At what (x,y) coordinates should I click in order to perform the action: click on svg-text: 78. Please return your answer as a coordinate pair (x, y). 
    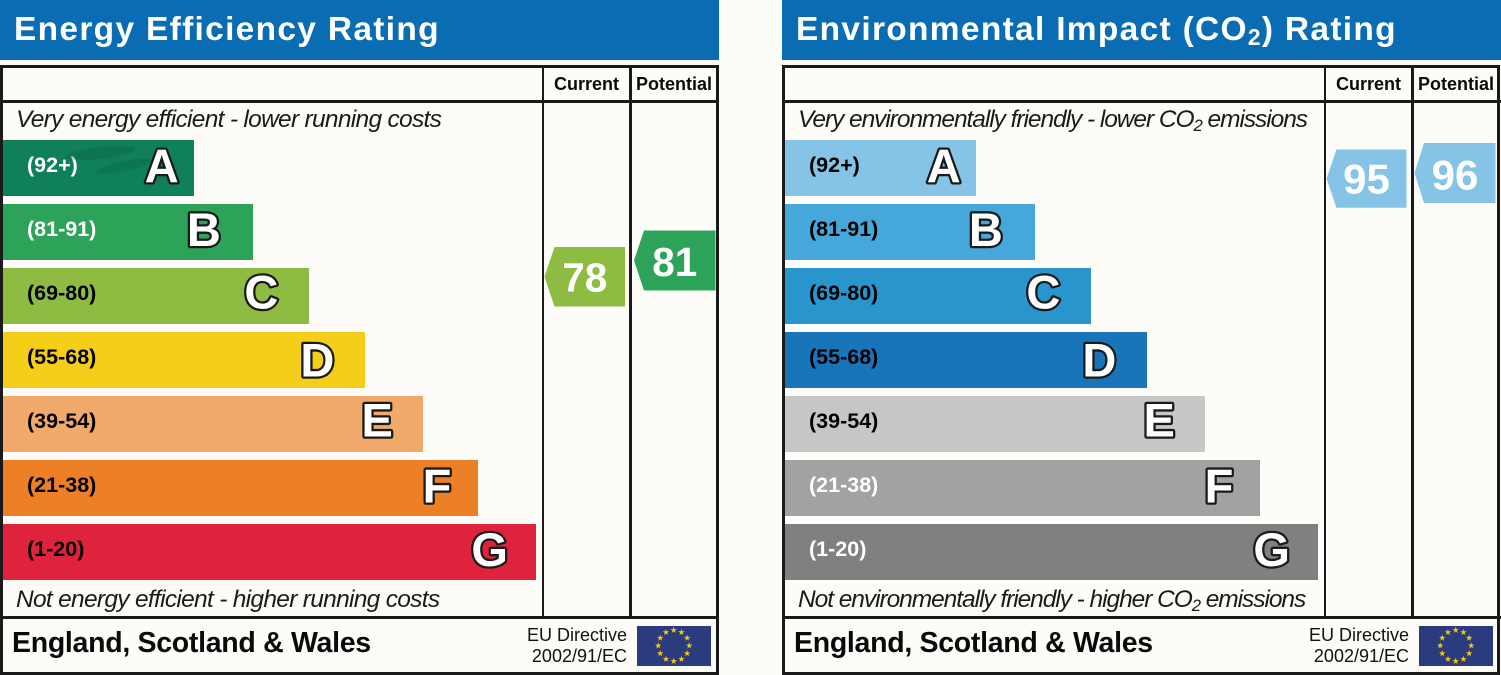
    Looking at the image, I should click on (584, 278).